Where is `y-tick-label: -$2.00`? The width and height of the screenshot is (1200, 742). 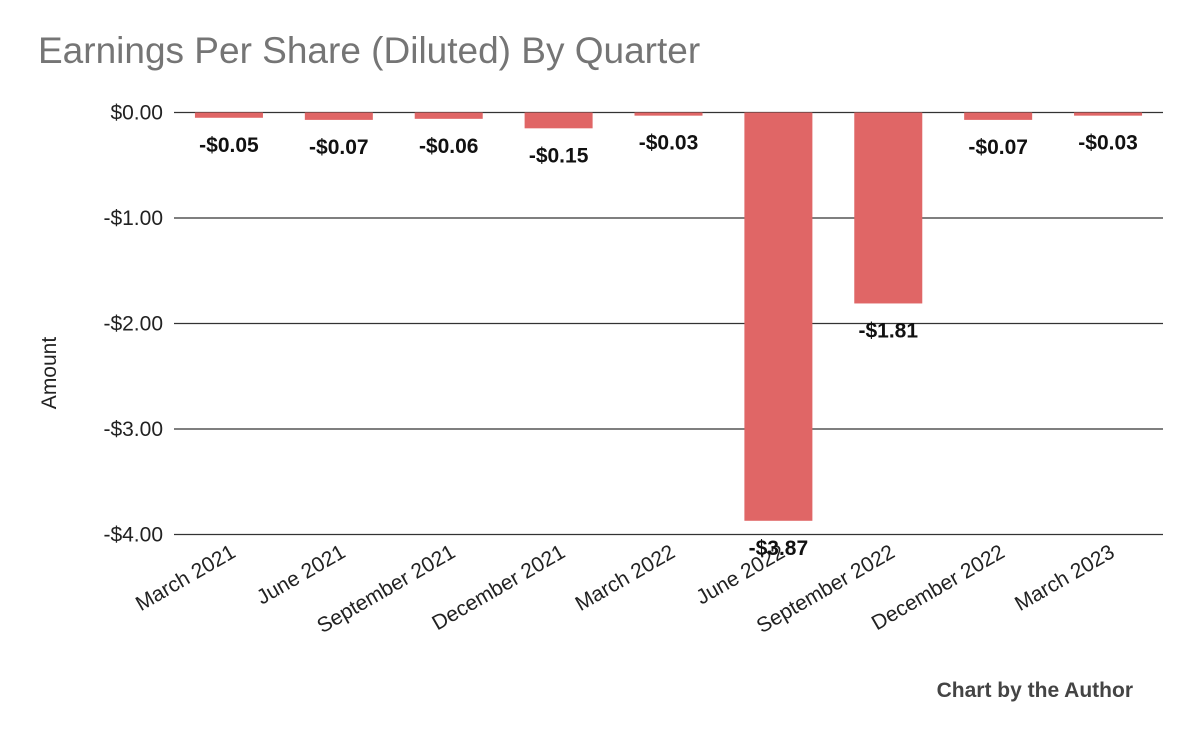 y-tick-label: -$2.00 is located at coordinates (133, 324).